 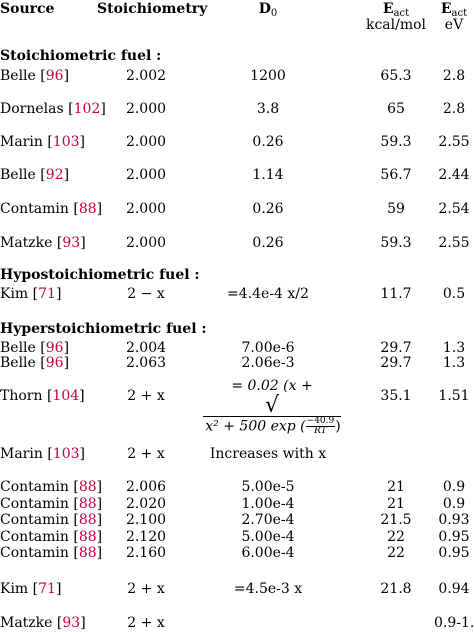 What do you see at coordinates (237, 487) in the screenshot?
I see `table-row: Contamin [88] 2.006 5.00e-5 21 0.9` at bounding box center [237, 487].